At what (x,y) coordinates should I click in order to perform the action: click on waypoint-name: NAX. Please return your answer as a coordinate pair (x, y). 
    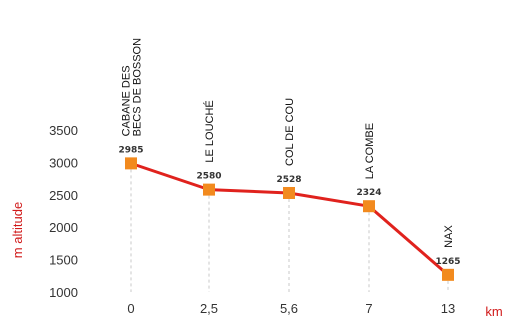
    Looking at the image, I should click on (449, 236).